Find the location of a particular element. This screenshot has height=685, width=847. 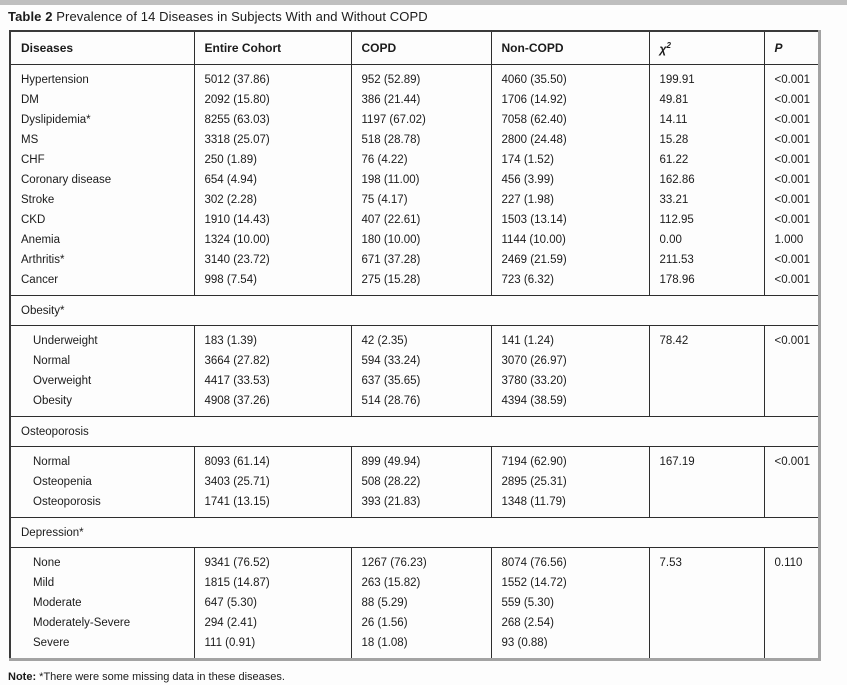

section-band-osteoporosis: Osteoporosis is located at coordinates (414, 431).